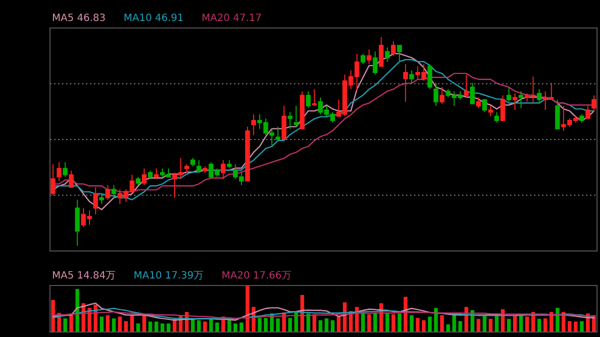 The width and height of the screenshot is (600, 337). What do you see at coordinates (169, 276) in the screenshot?
I see `text: MA10 17.39万` at bounding box center [169, 276].